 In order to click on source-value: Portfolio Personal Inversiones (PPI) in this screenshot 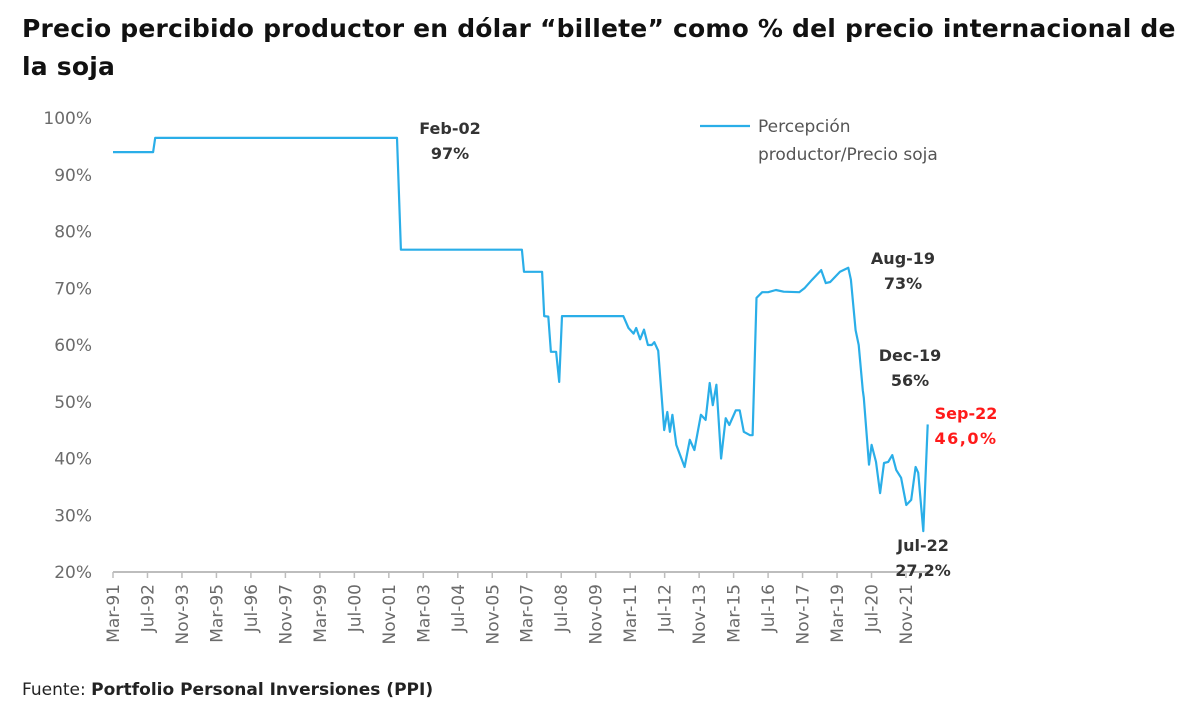, I will do `click(262, 690)`.